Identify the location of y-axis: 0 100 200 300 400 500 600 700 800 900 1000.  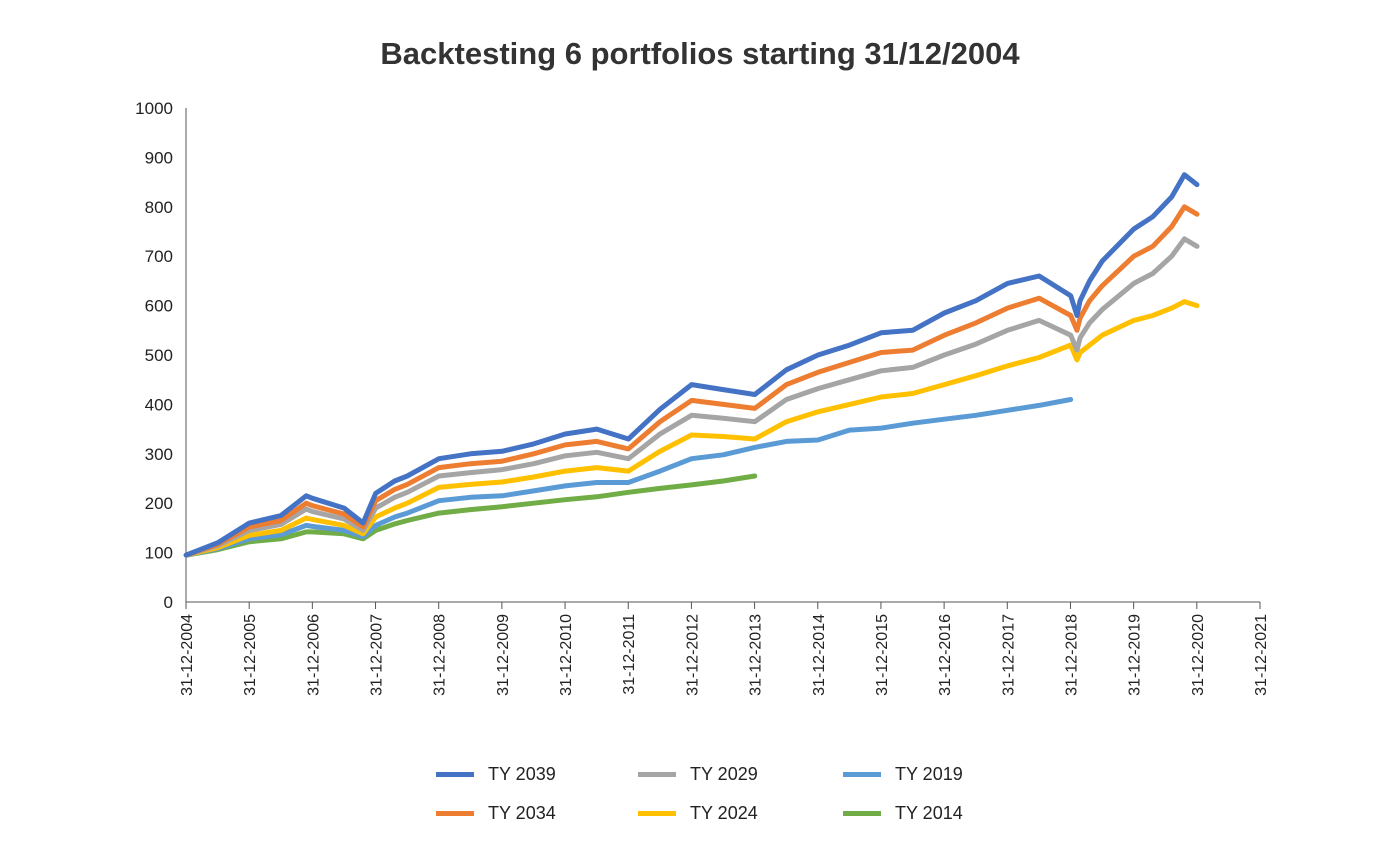
(161, 355).